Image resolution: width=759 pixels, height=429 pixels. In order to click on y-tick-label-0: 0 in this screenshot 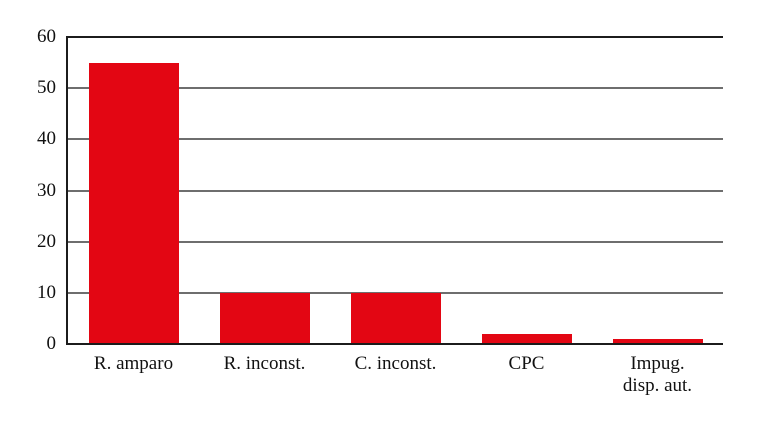, I will do `click(51, 343)`.